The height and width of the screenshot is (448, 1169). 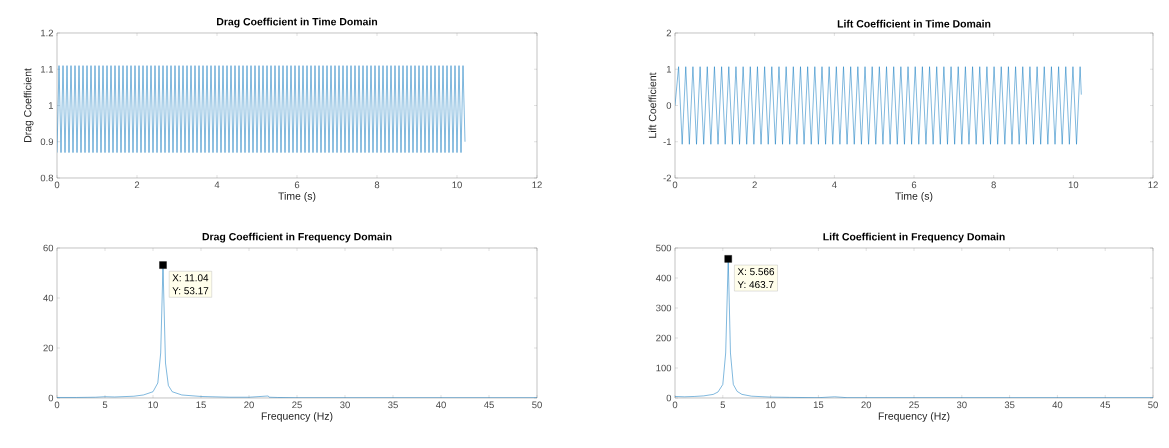 What do you see at coordinates (755, 285) in the screenshot?
I see `annotation: Y: 463.7` at bounding box center [755, 285].